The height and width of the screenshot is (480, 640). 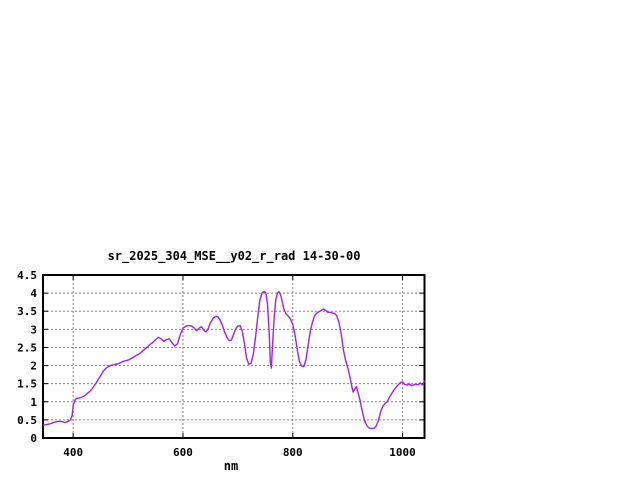 What do you see at coordinates (183, 452) in the screenshot?
I see `x-tick-label: 600` at bounding box center [183, 452].